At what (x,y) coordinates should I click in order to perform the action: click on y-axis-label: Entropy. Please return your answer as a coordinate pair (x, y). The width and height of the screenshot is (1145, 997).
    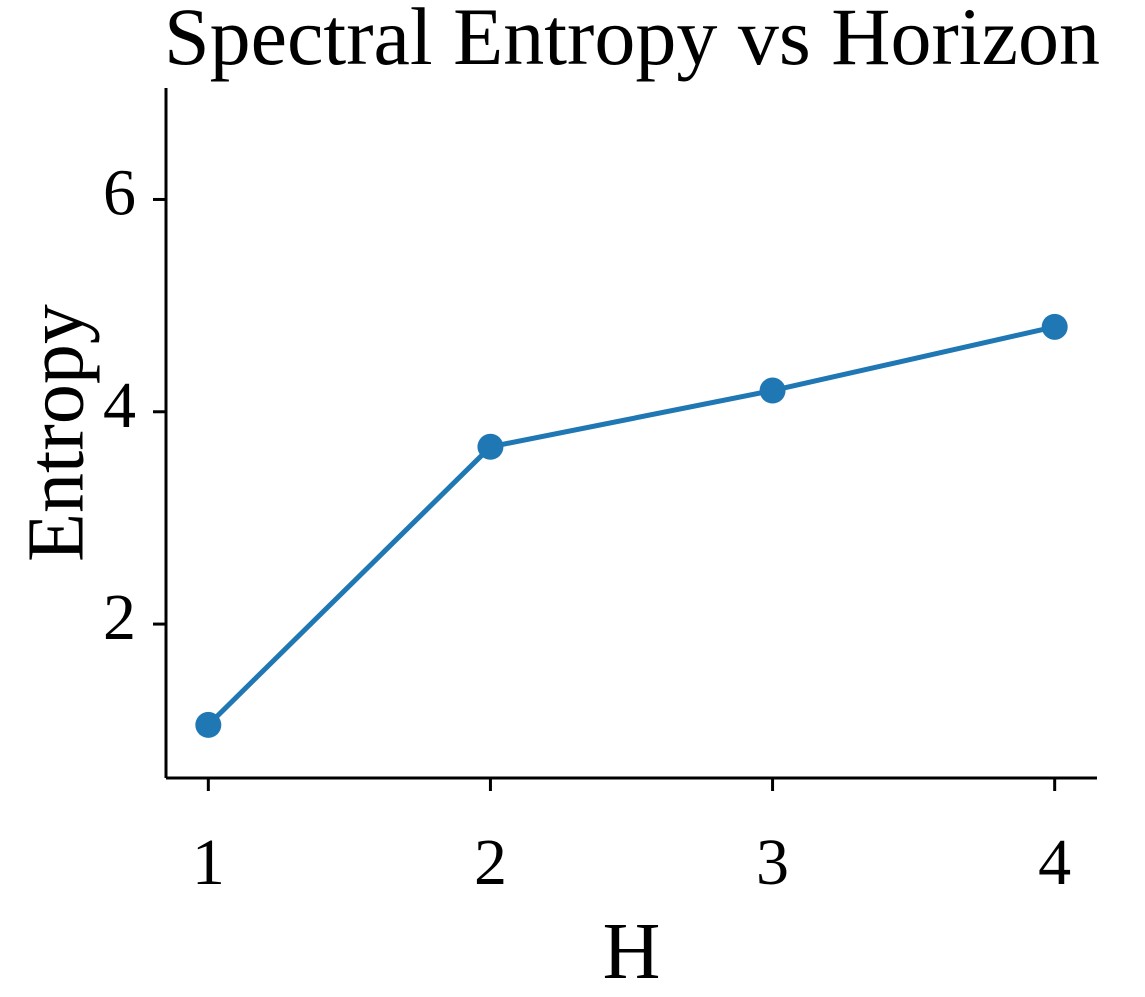
    Looking at the image, I should click on (56, 433).